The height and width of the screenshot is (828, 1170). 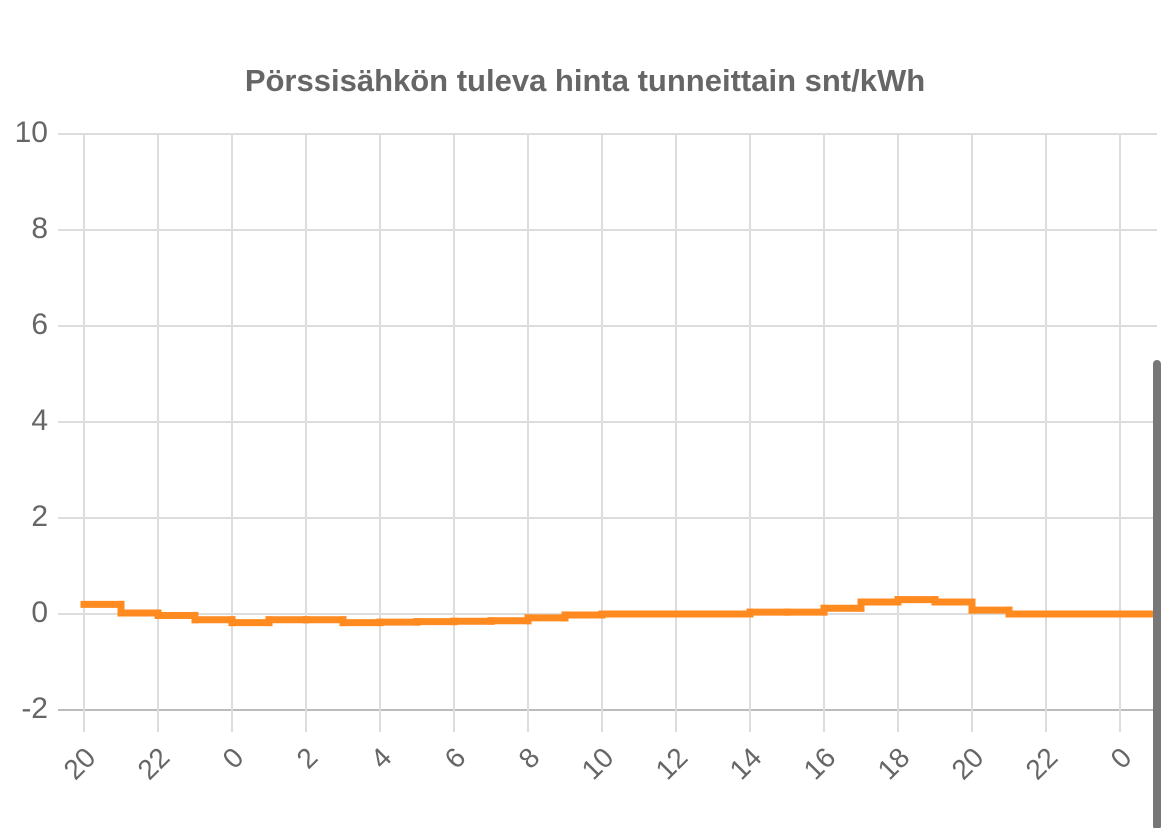 What do you see at coordinates (39, 516) in the screenshot?
I see `y-tick-label: 2` at bounding box center [39, 516].